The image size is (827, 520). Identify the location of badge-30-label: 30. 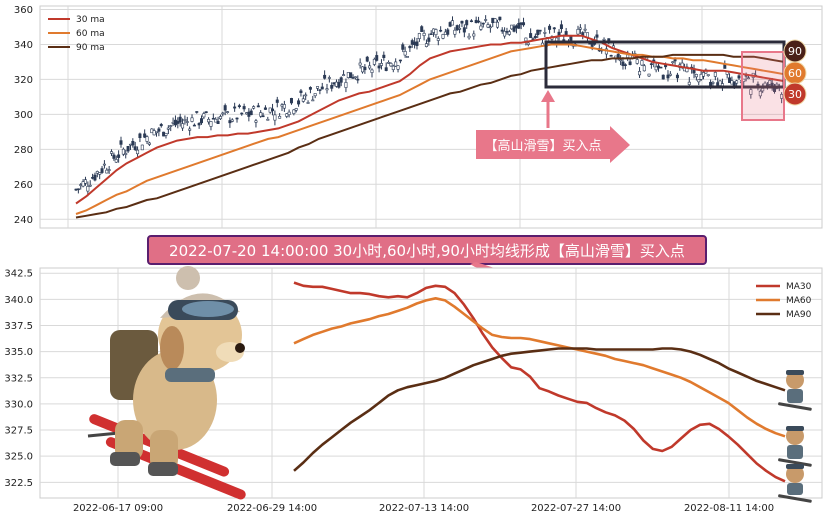
(795, 94).